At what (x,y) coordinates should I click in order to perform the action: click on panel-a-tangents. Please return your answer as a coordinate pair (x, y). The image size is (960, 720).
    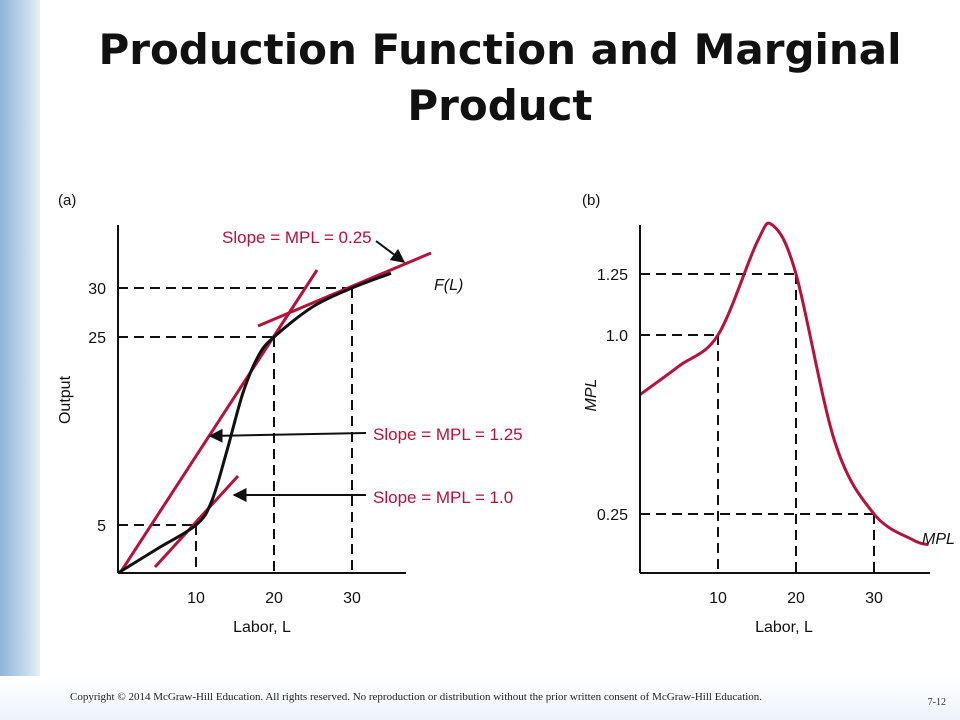
    Looking at the image, I should click on (275, 412).